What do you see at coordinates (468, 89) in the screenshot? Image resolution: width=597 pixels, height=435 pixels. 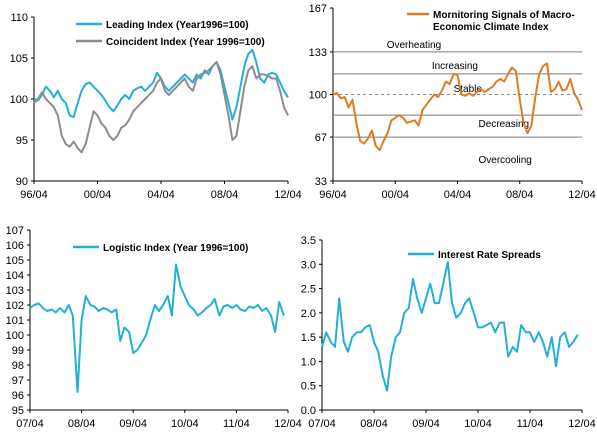 I see `band-annotation: Stable` at bounding box center [468, 89].